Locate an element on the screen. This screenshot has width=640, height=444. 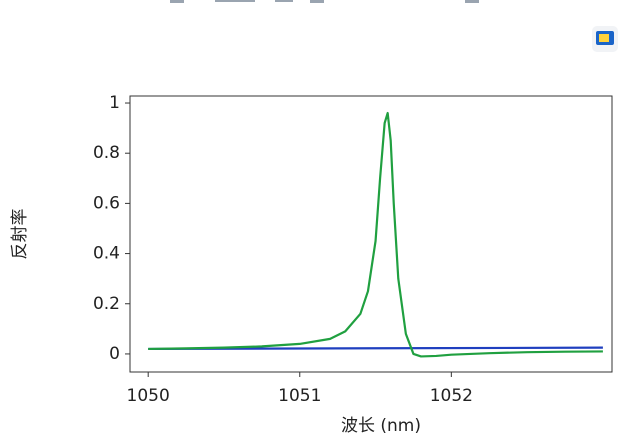
y-tick-label: 0.6 is located at coordinates (106, 203).